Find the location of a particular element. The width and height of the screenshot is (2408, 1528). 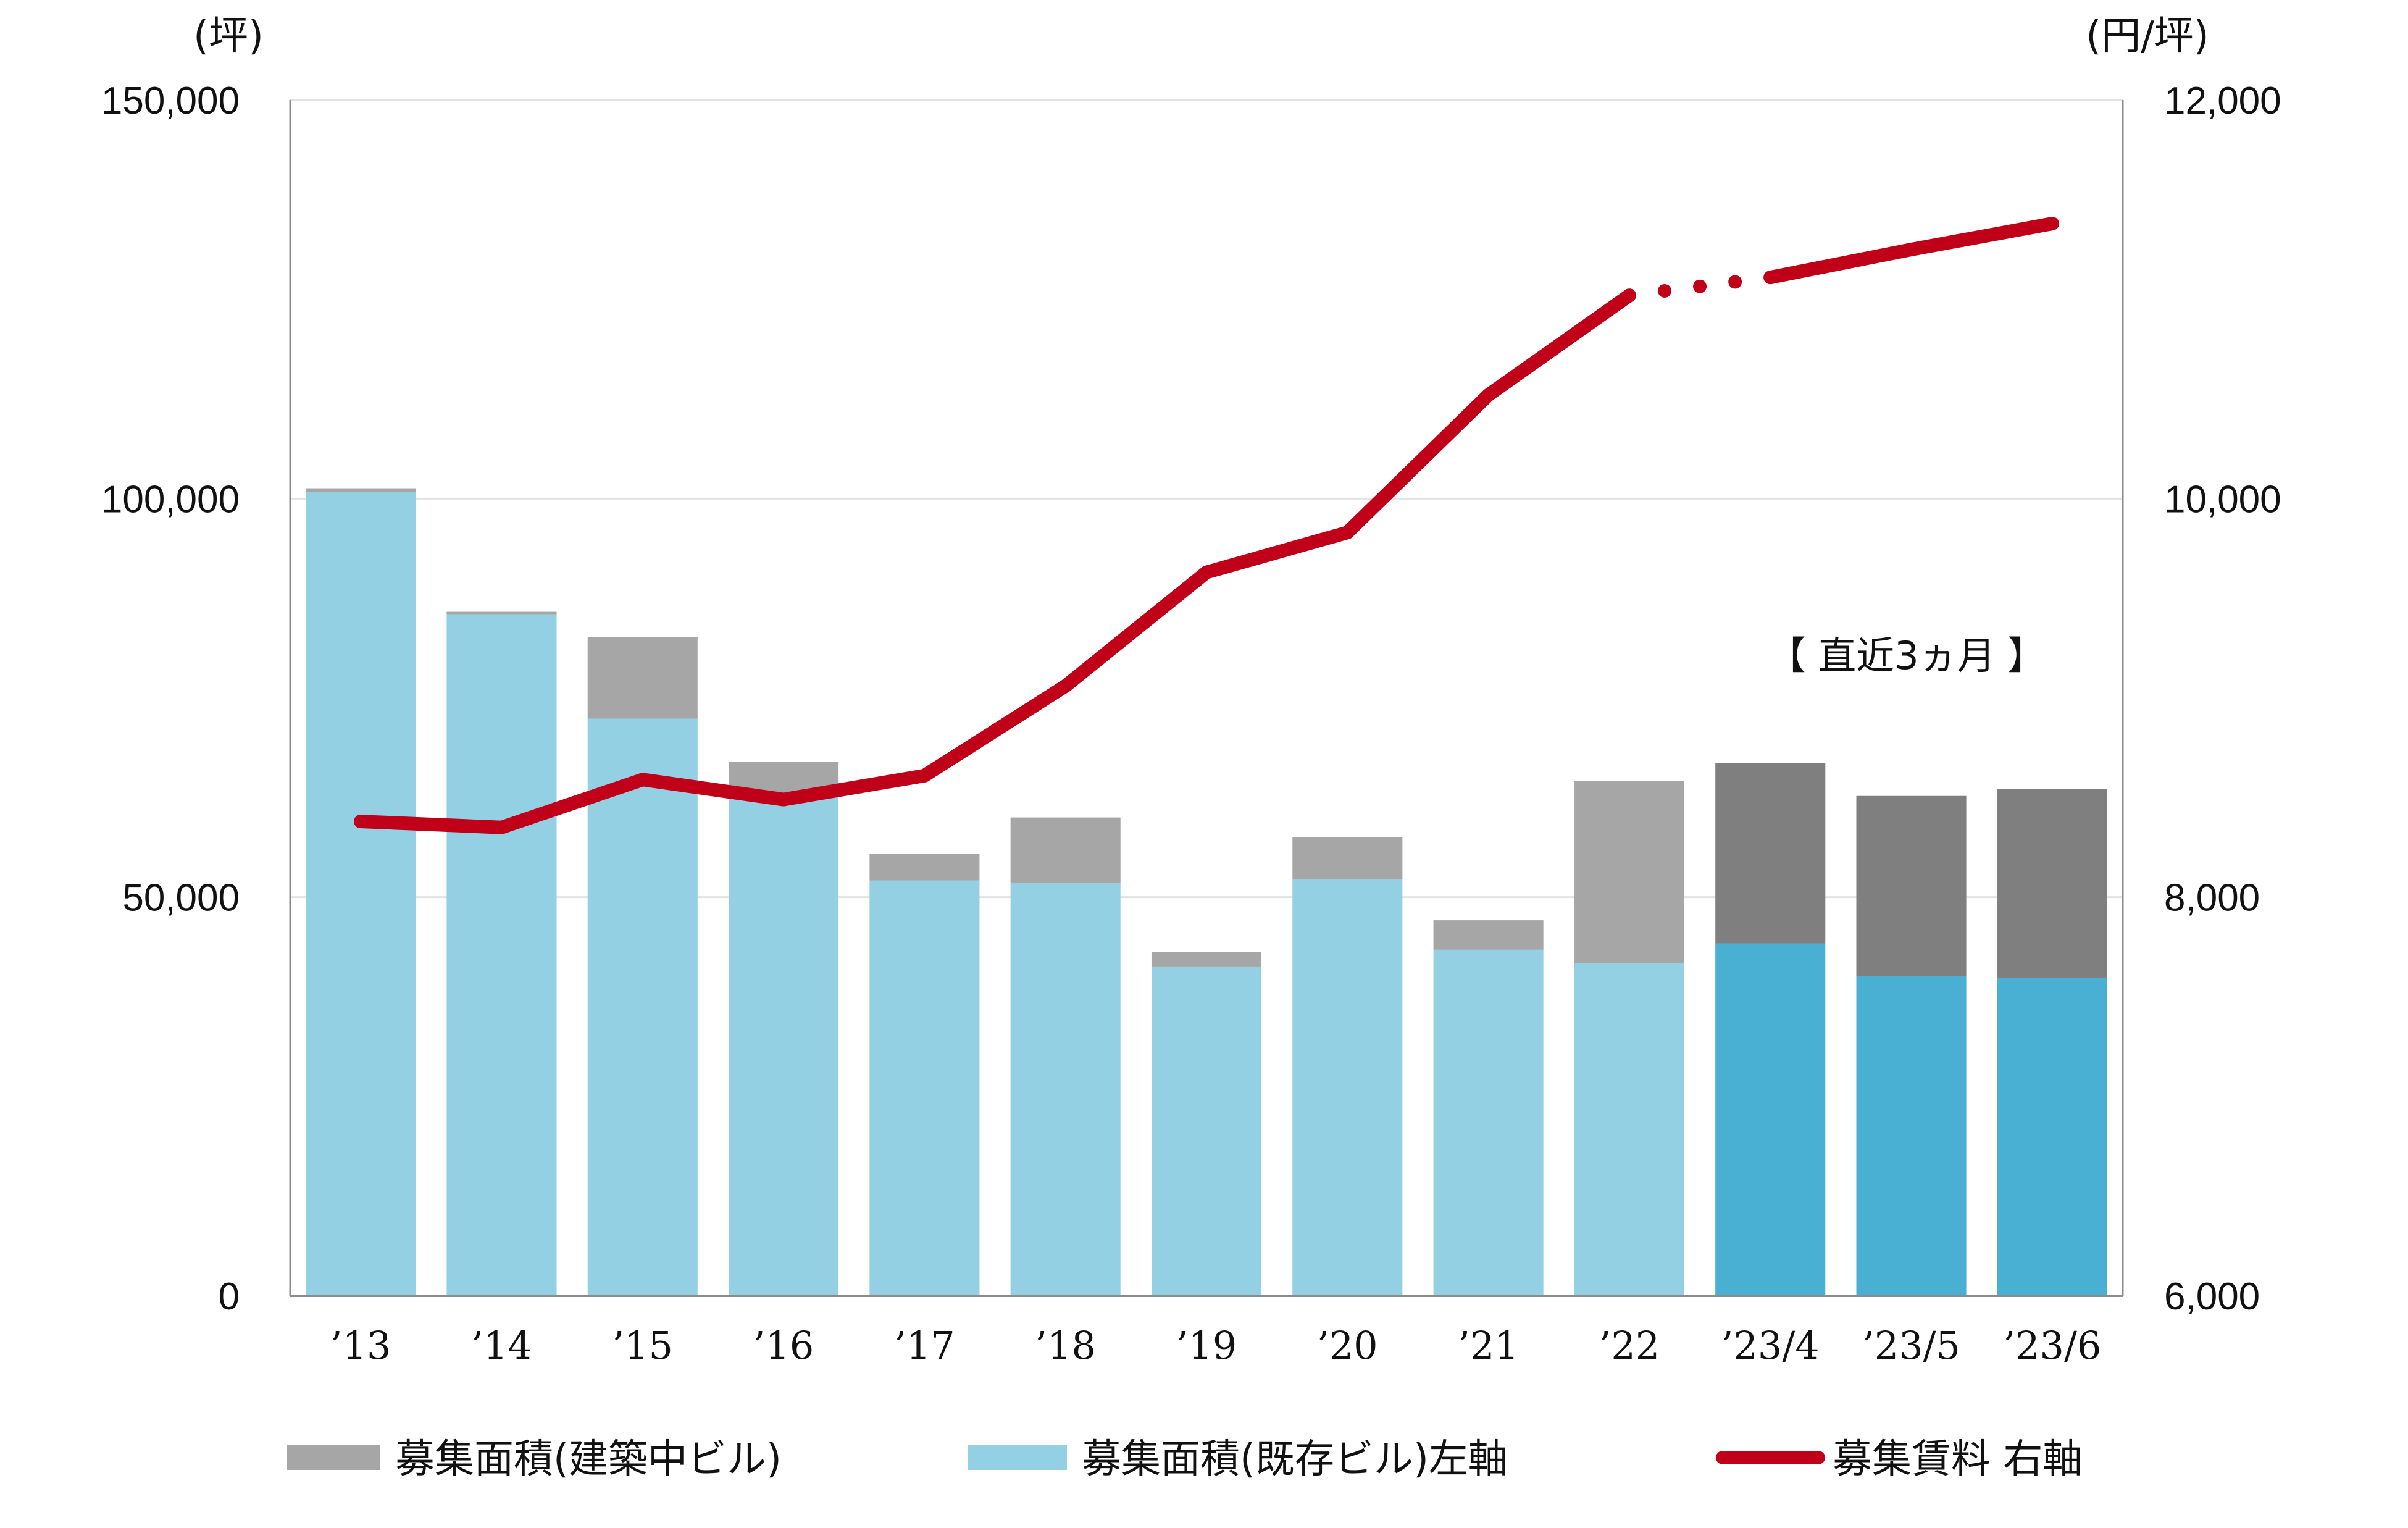

left-tick-label: 0 is located at coordinates (229, 1296).